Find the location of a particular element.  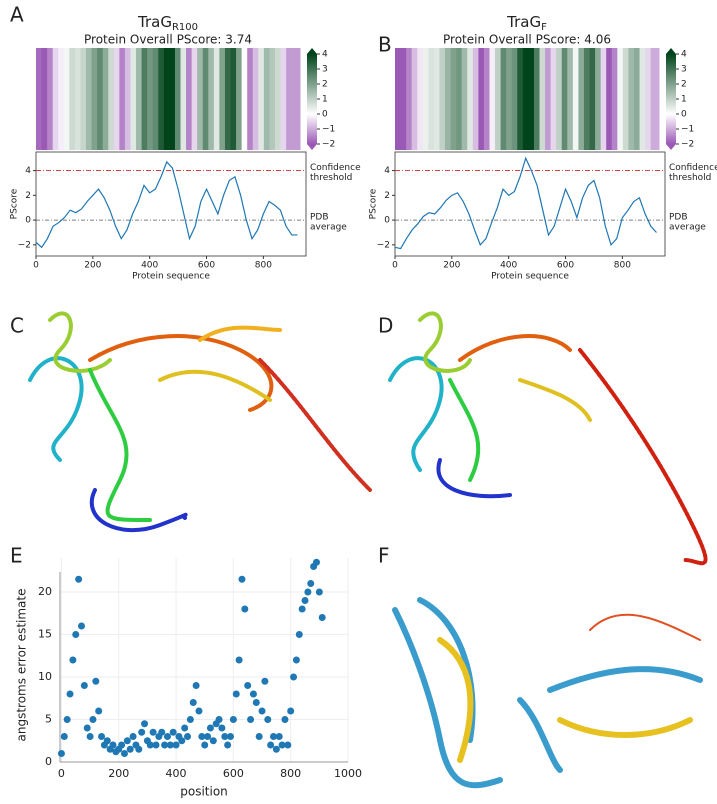

x-tick-label: 200 is located at coordinates (118, 773).